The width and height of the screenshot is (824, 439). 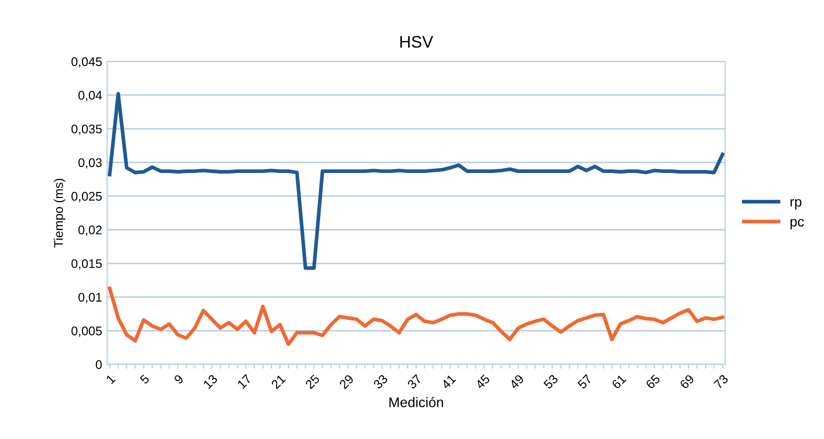 I want to click on y-axis-title: Tiempo (ms), so click(x=60, y=213).